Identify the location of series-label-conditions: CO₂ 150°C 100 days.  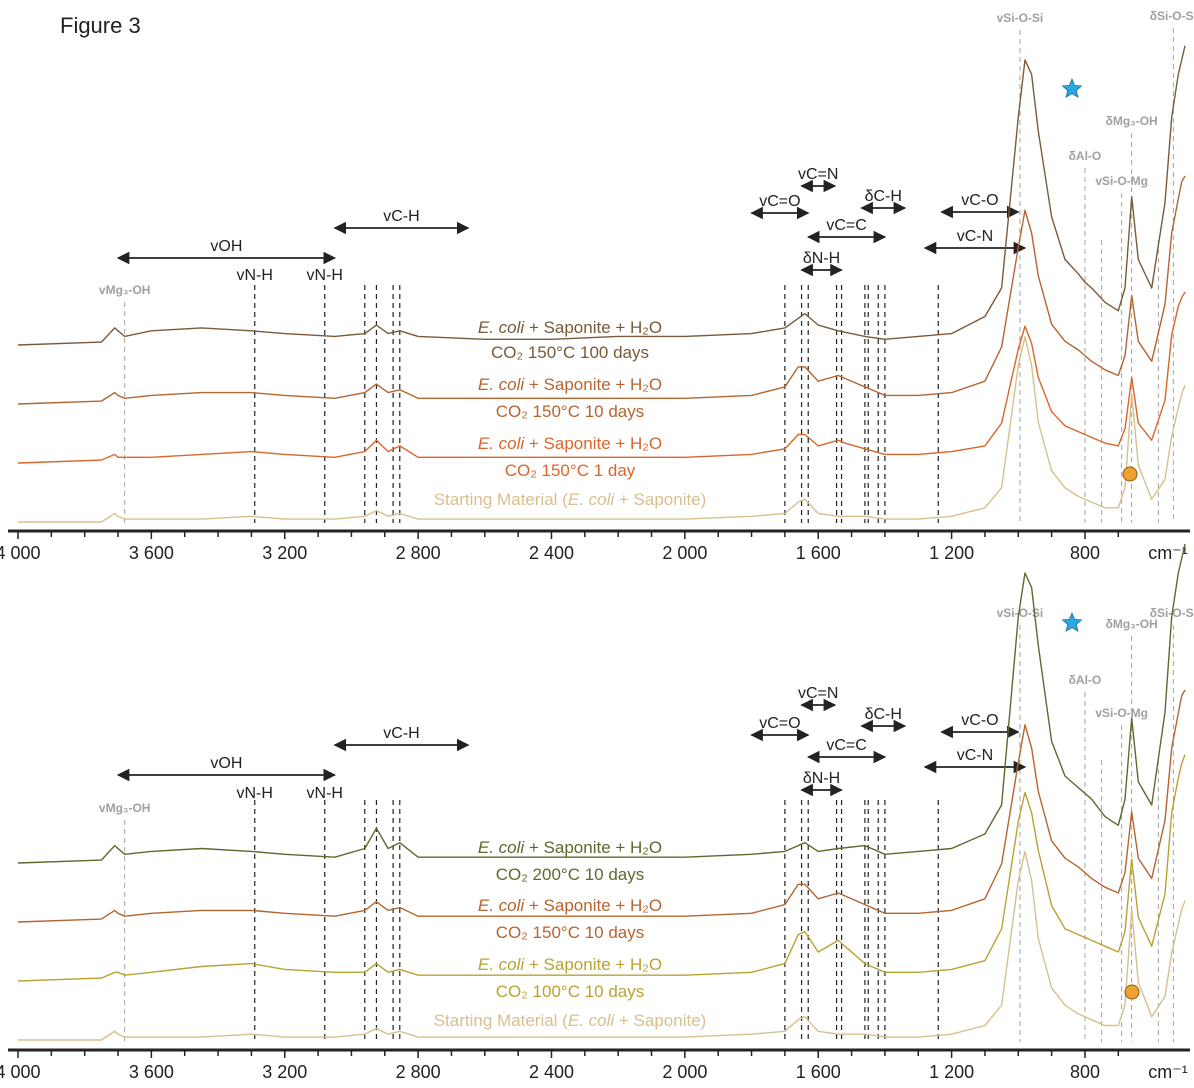
(570, 352).